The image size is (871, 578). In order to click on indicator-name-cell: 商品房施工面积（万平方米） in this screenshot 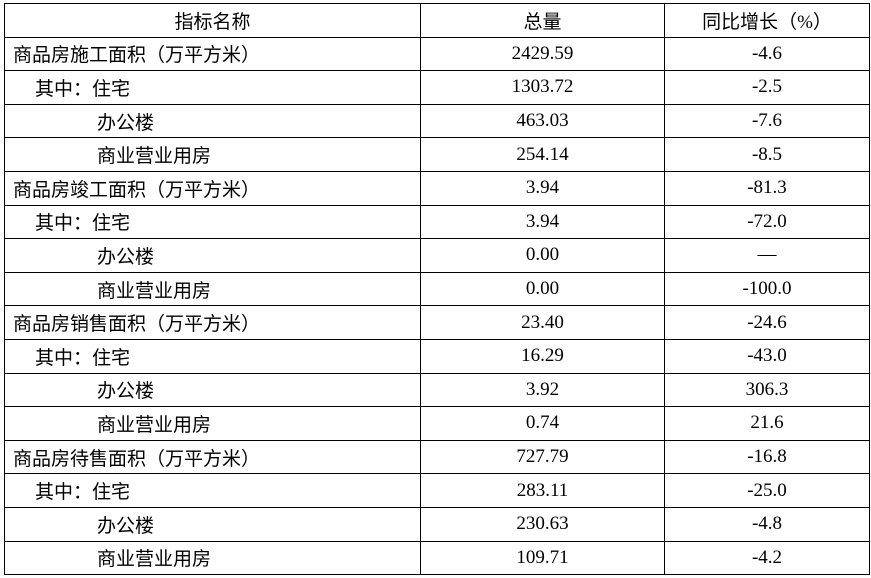, I will do `click(212, 54)`.